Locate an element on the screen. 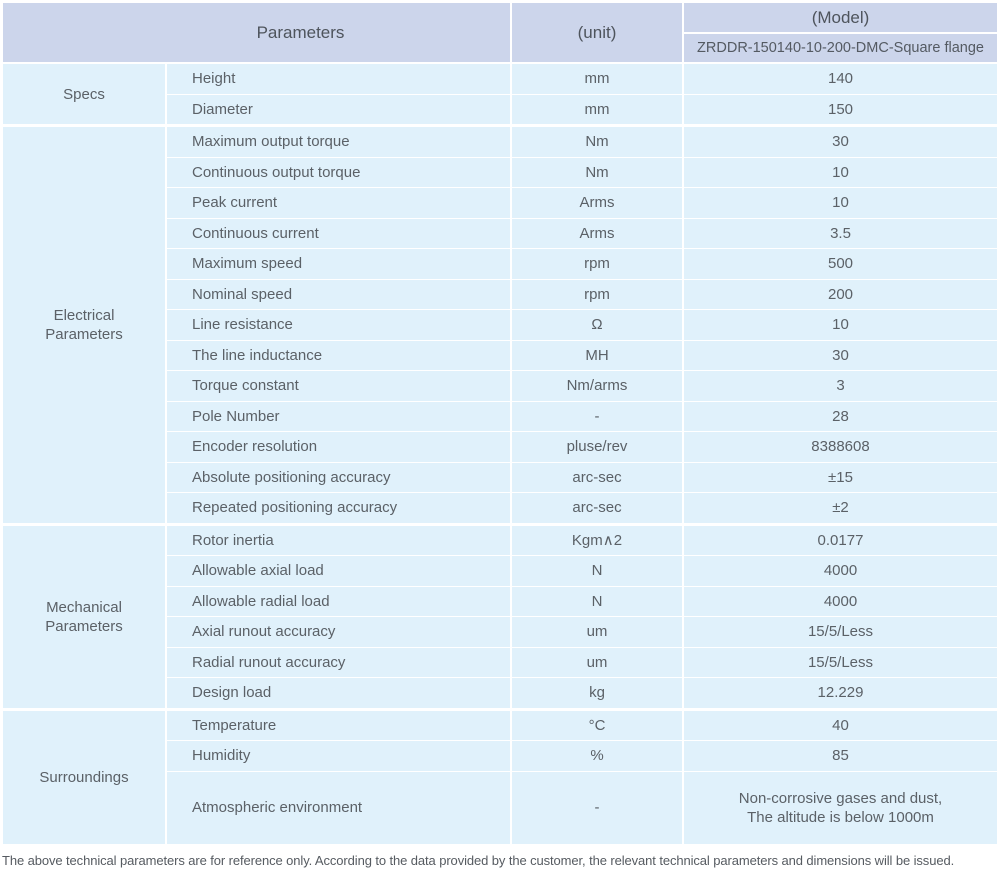  value-cell: 30 is located at coordinates (840, 142).